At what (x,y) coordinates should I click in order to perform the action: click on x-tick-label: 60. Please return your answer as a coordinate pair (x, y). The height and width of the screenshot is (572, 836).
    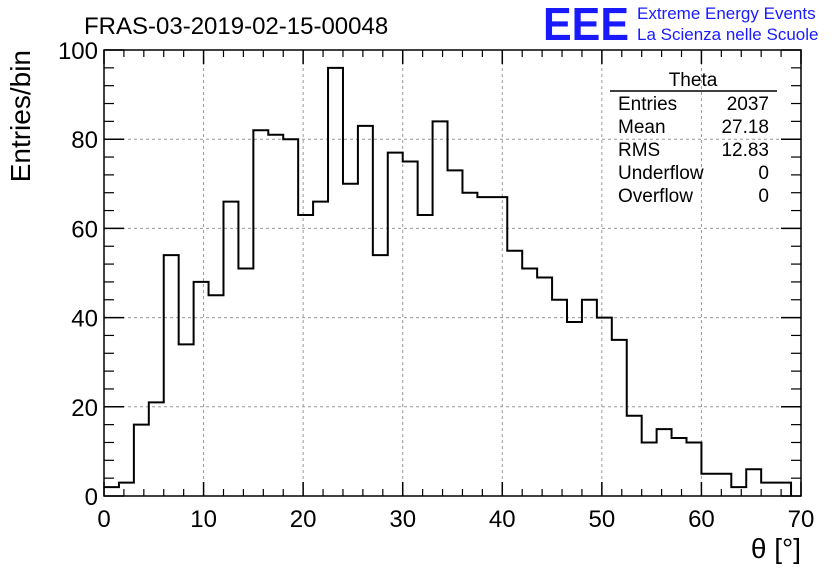
    Looking at the image, I should click on (701, 519).